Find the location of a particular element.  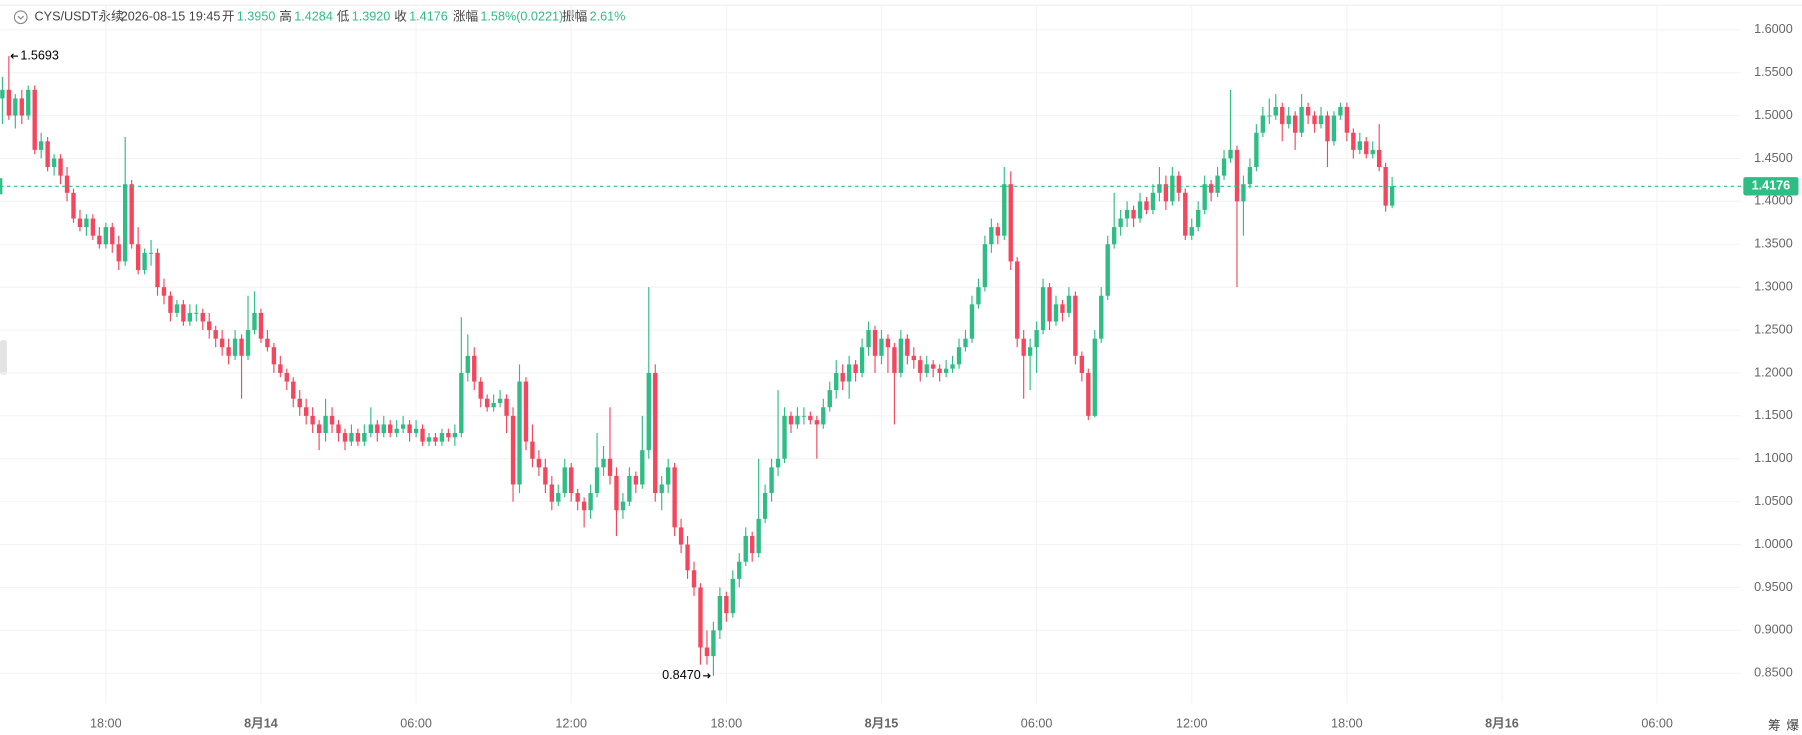

side-tab is located at coordinates (3, 357).